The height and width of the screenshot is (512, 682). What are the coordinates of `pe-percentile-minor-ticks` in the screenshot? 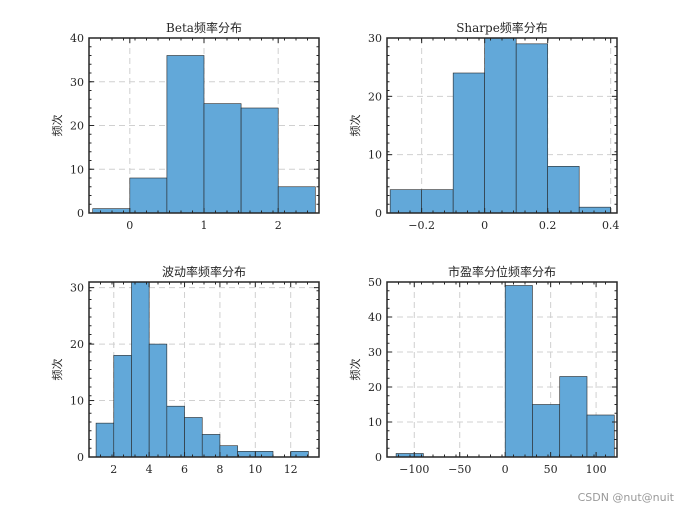 It's located at (502, 369).